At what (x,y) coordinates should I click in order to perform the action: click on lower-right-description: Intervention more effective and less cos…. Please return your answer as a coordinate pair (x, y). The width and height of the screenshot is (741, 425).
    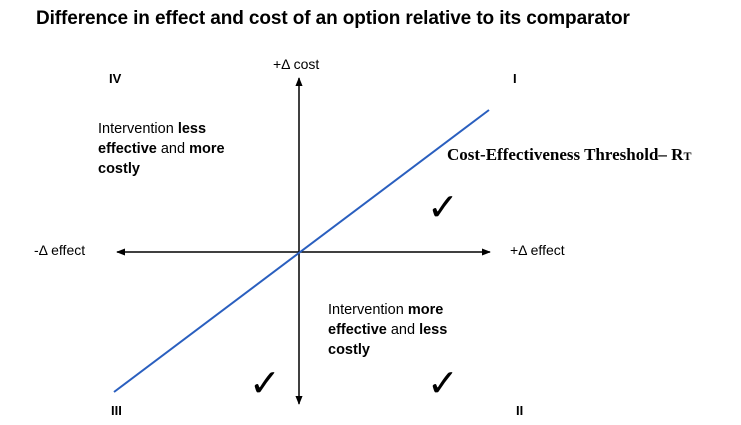
    Looking at the image, I should click on (408, 330).